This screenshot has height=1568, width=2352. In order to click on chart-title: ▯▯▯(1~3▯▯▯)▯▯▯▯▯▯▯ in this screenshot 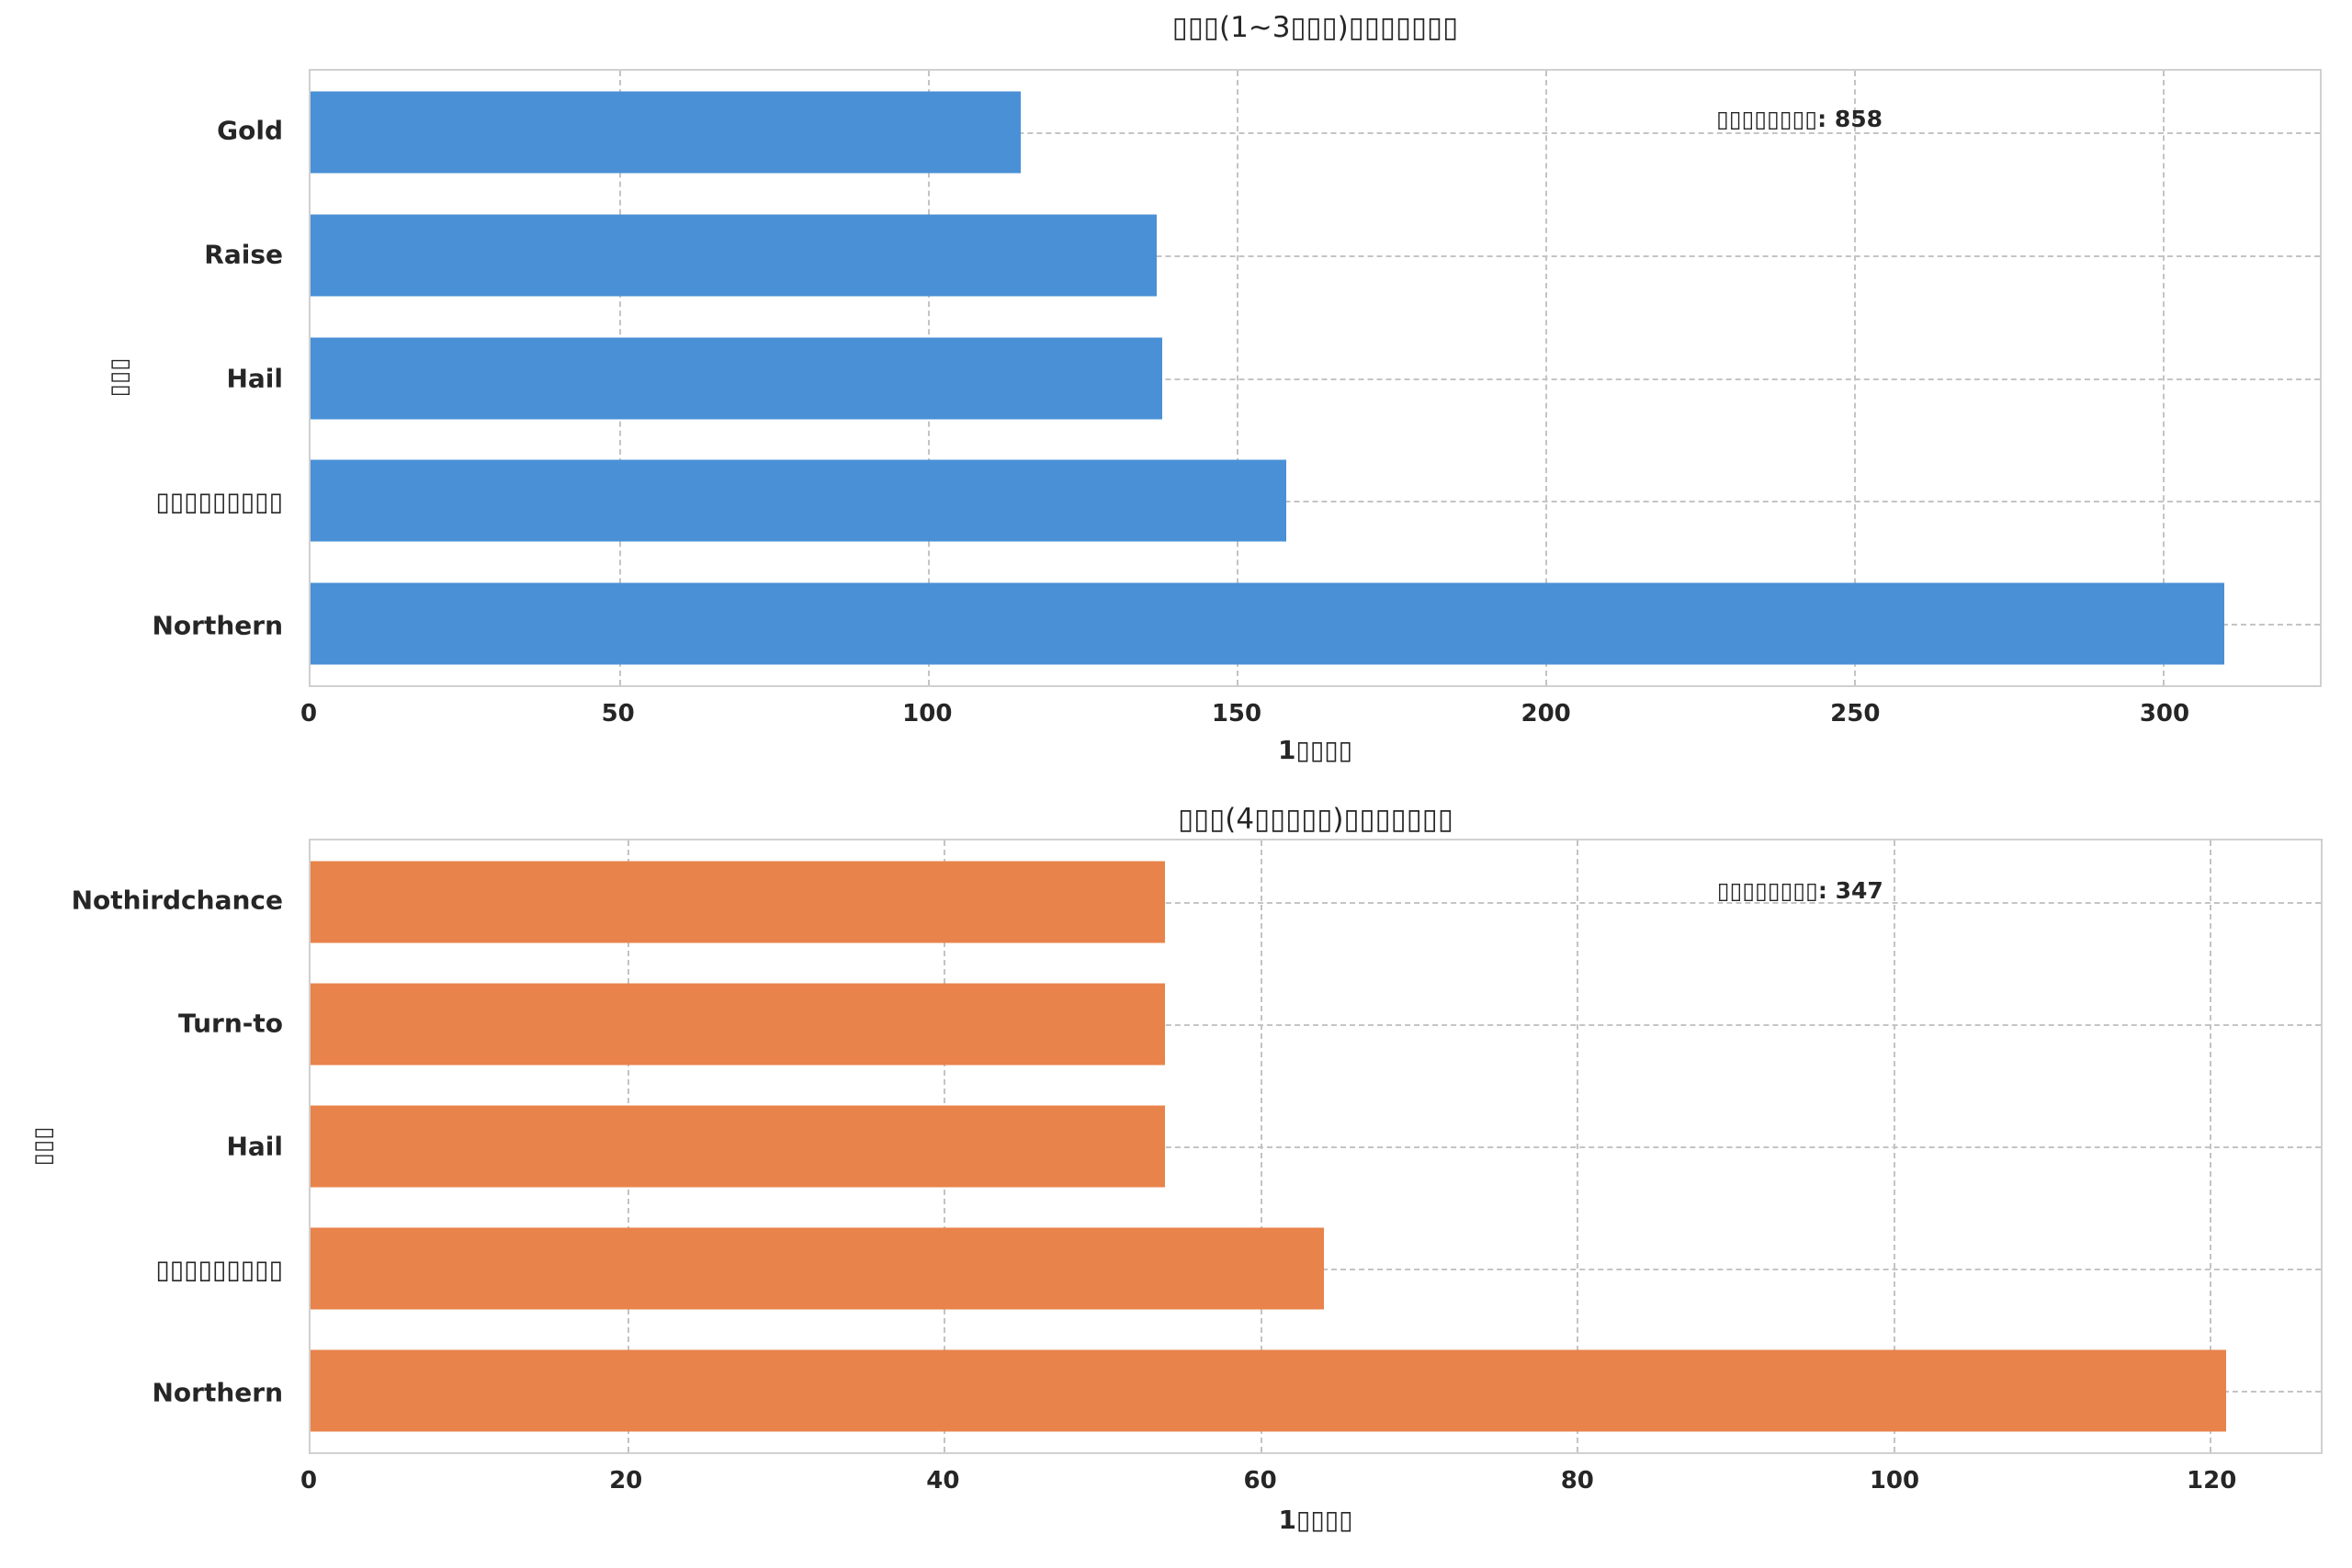, I will do `click(1315, 27)`.